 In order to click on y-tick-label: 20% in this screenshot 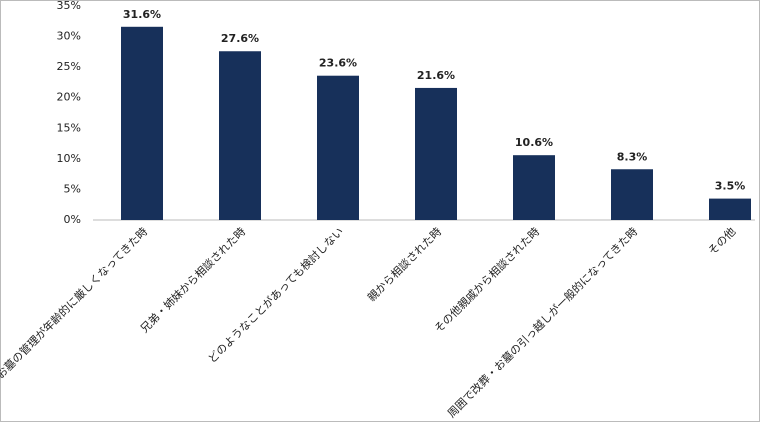, I will do `click(69, 97)`.